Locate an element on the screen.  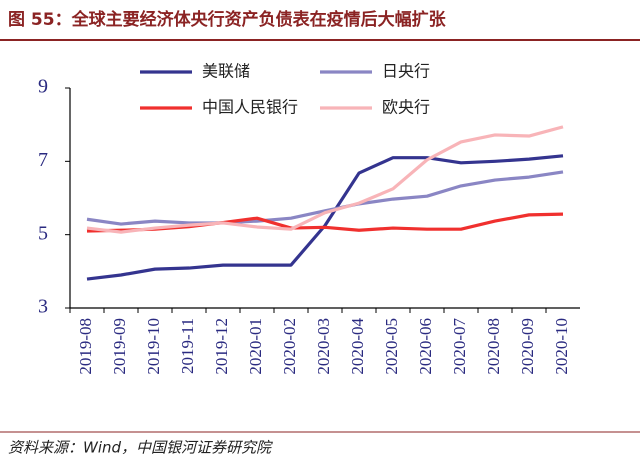
x-tick-label: 2020-04 is located at coordinates (357, 346).